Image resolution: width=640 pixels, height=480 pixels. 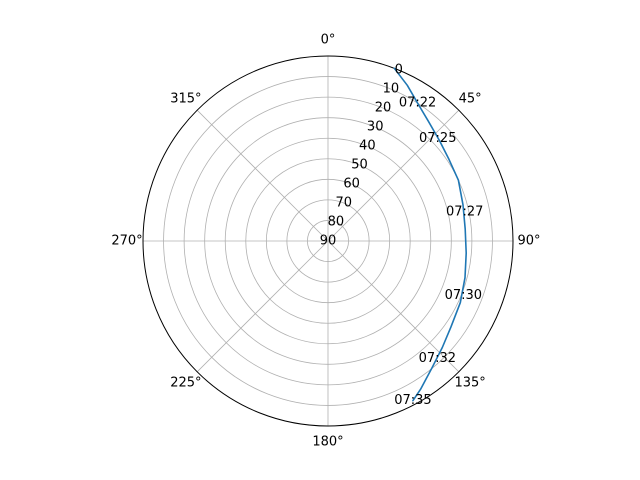 What do you see at coordinates (412, 400) in the screenshot?
I see `time-annotation: 07:35` at bounding box center [412, 400].